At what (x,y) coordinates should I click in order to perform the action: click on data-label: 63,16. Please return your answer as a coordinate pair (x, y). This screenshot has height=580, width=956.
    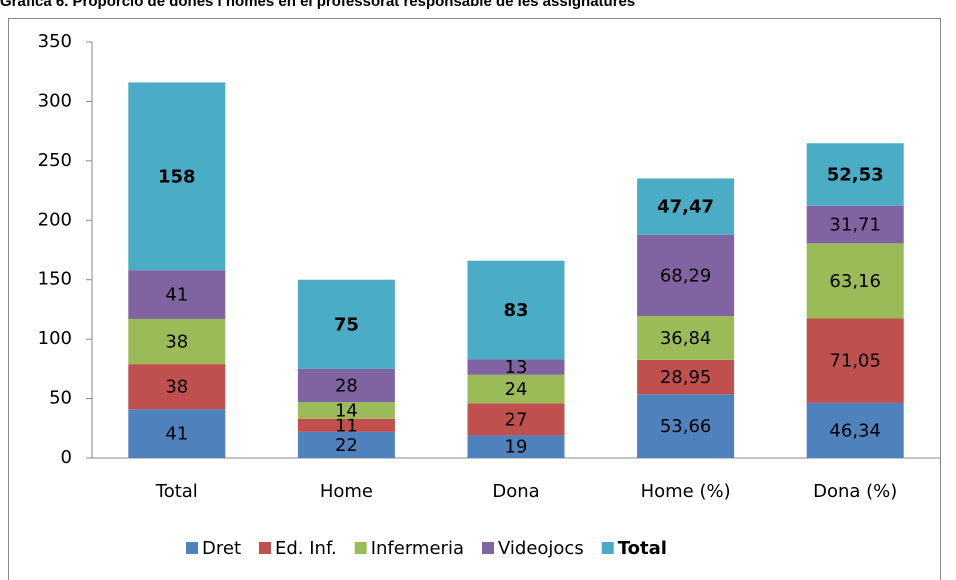
    Looking at the image, I should click on (855, 281).